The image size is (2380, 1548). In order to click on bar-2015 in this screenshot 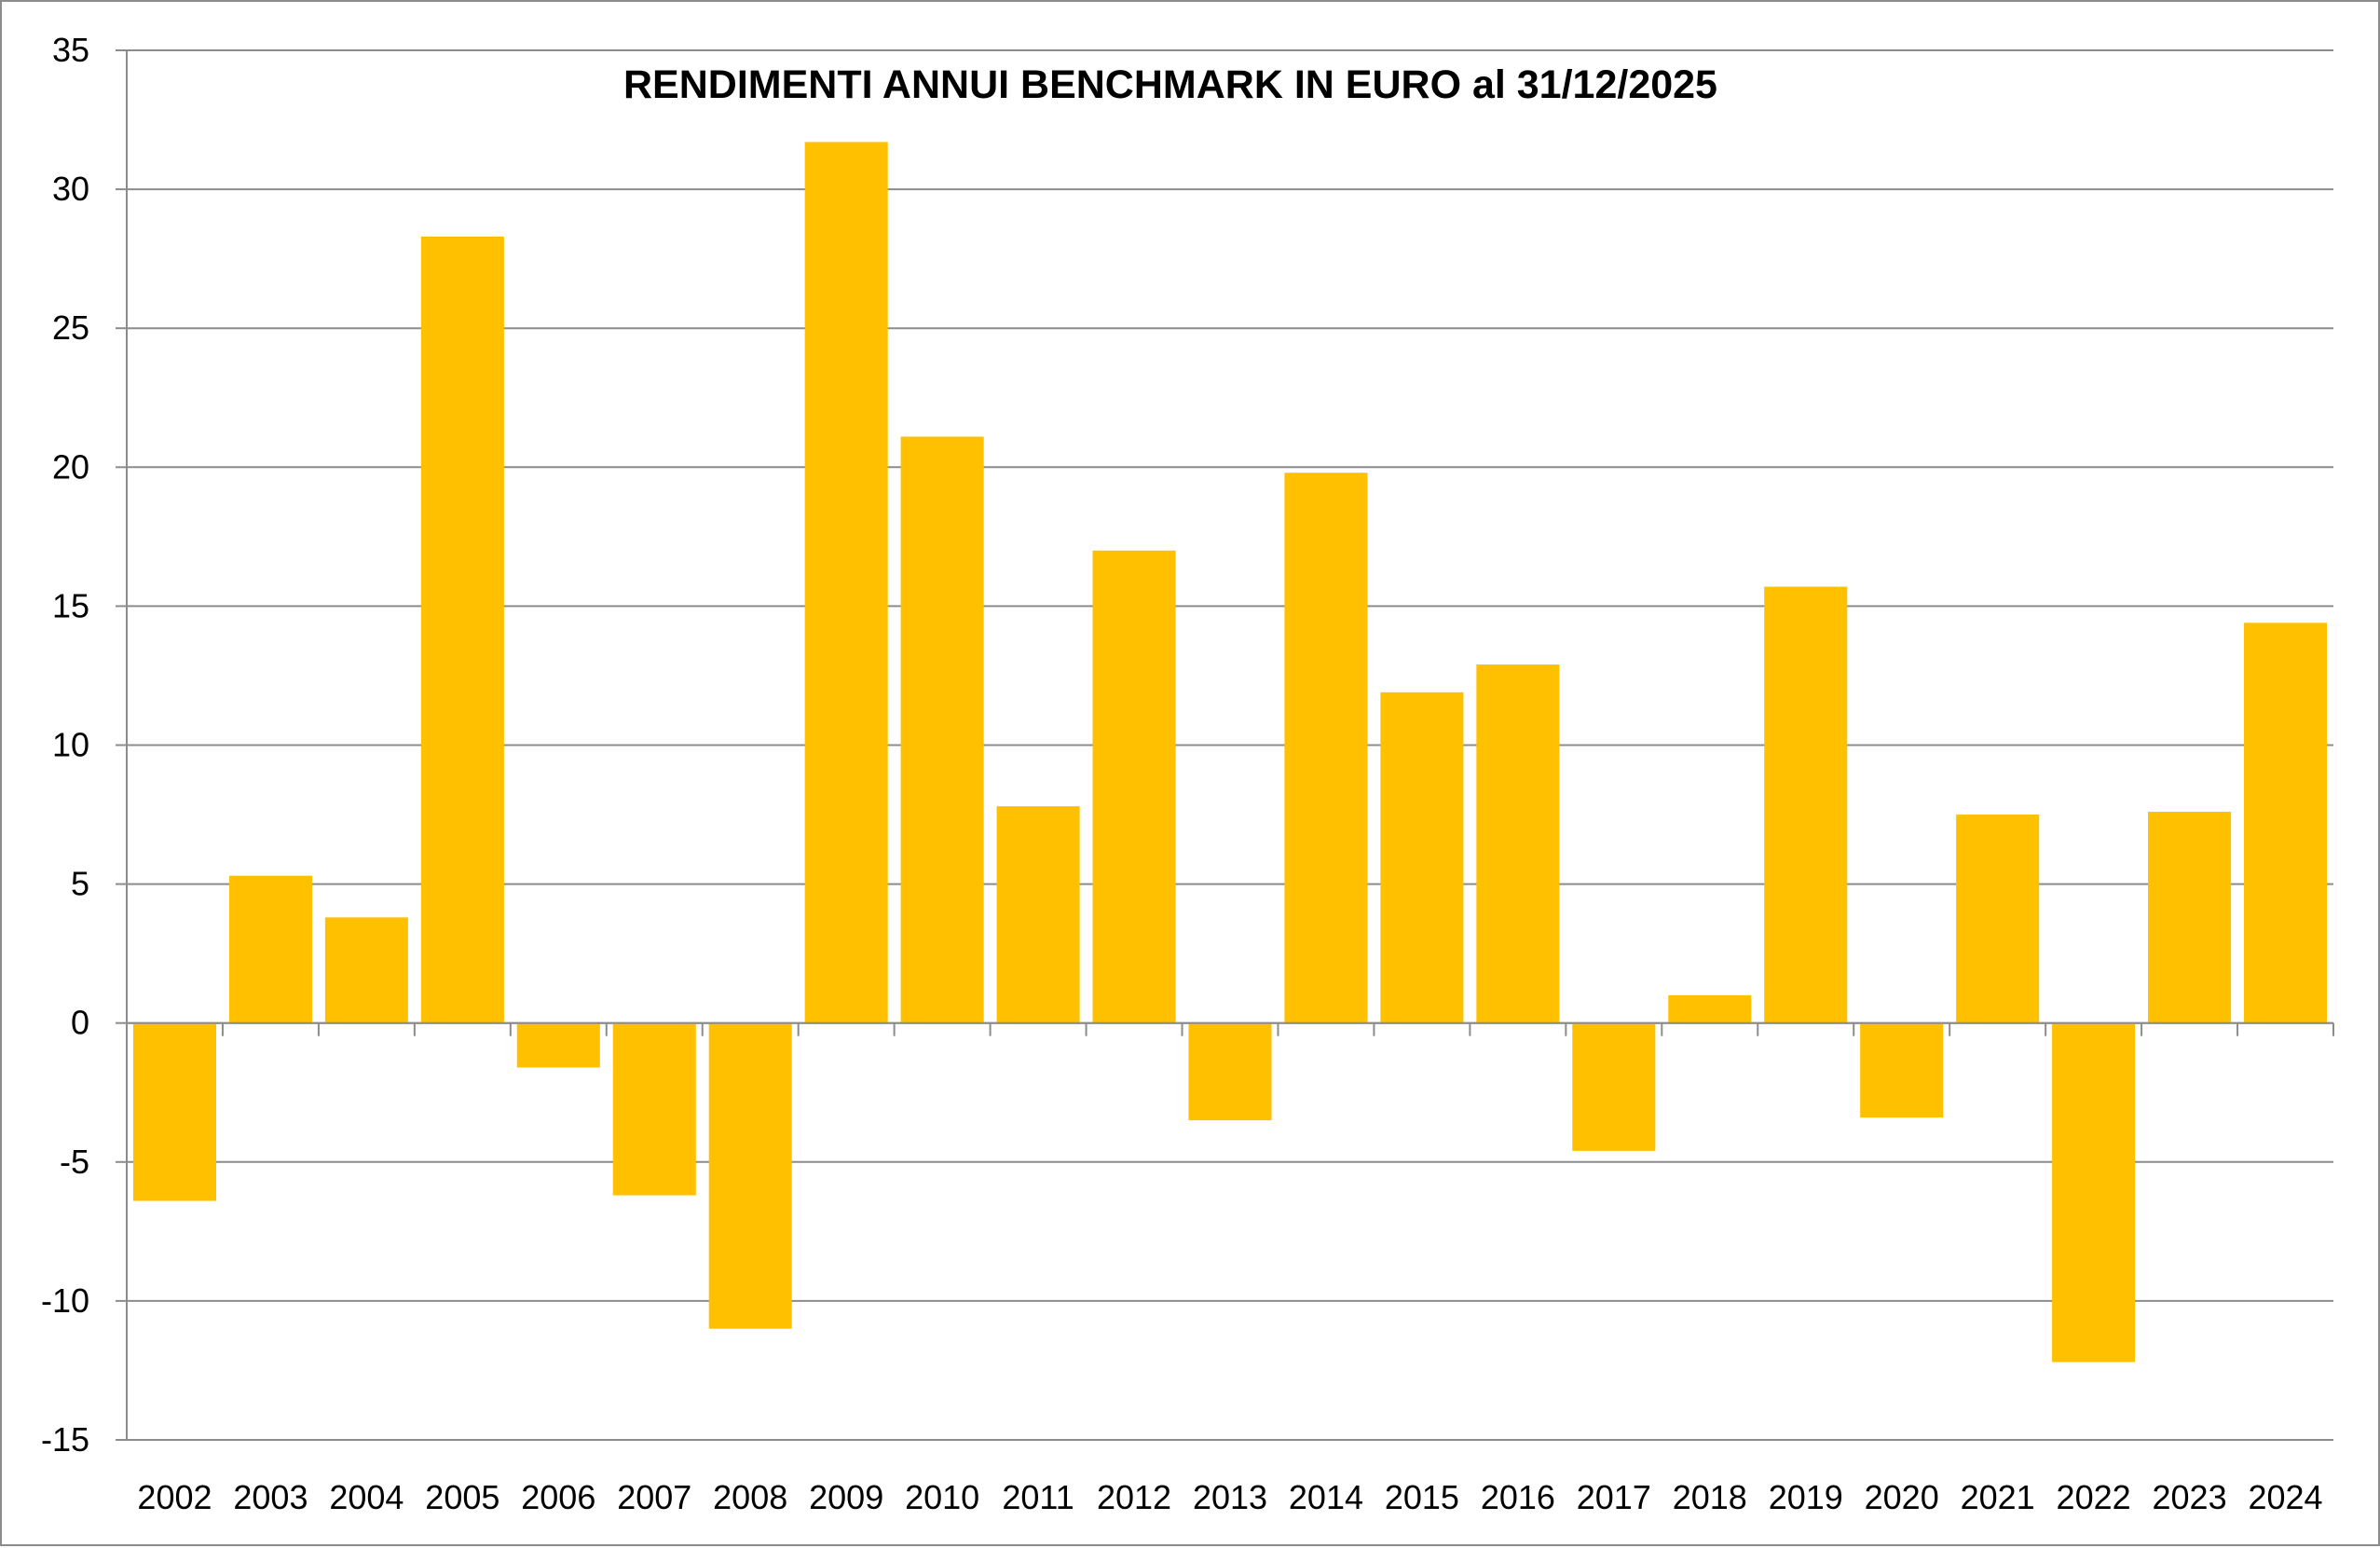, I will do `click(1422, 857)`.